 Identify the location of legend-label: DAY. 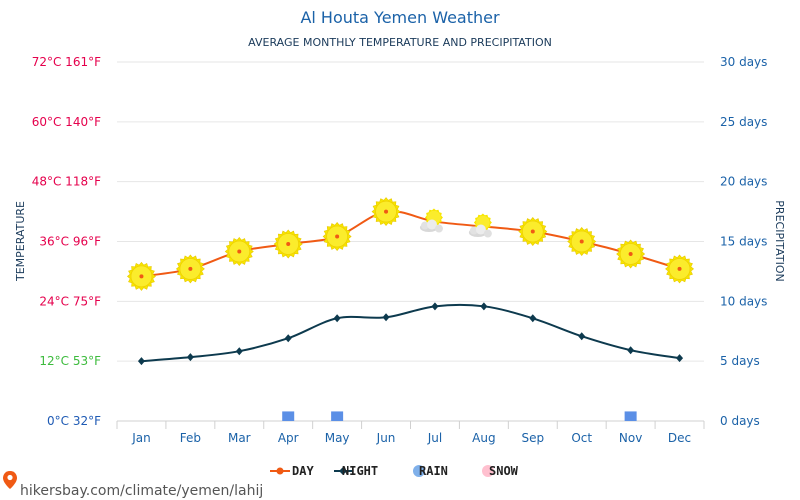
(303, 471).